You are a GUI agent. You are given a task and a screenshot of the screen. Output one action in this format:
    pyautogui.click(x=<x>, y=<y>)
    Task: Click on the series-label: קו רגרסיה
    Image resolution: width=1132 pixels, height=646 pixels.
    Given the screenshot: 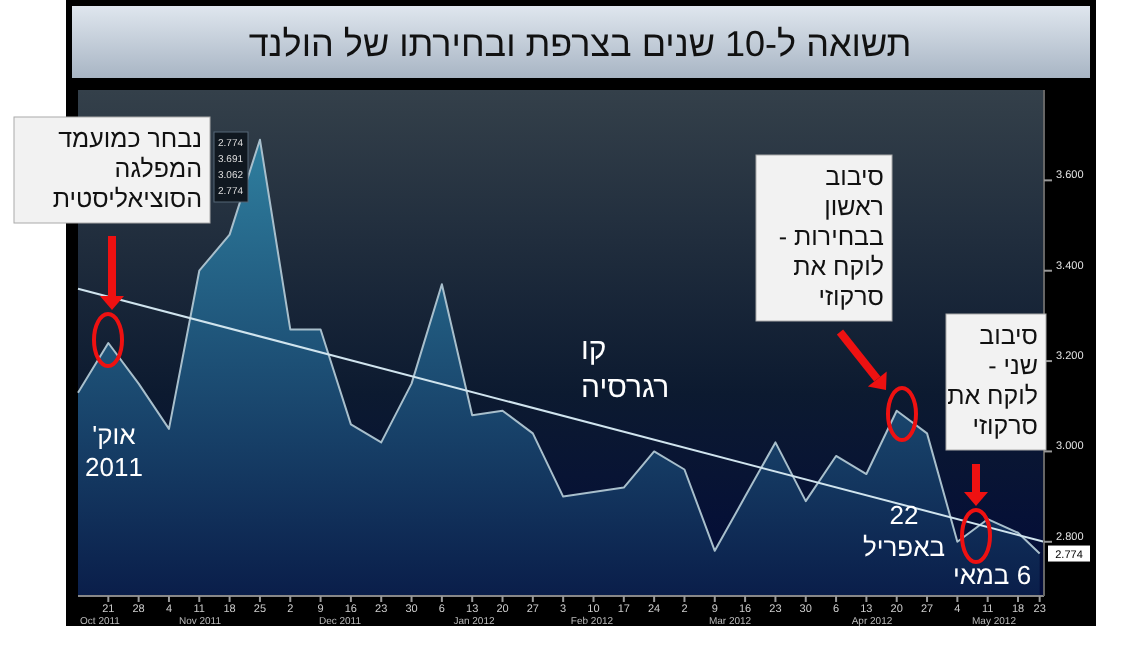 What is the action you would take?
    pyautogui.click(x=625, y=369)
    